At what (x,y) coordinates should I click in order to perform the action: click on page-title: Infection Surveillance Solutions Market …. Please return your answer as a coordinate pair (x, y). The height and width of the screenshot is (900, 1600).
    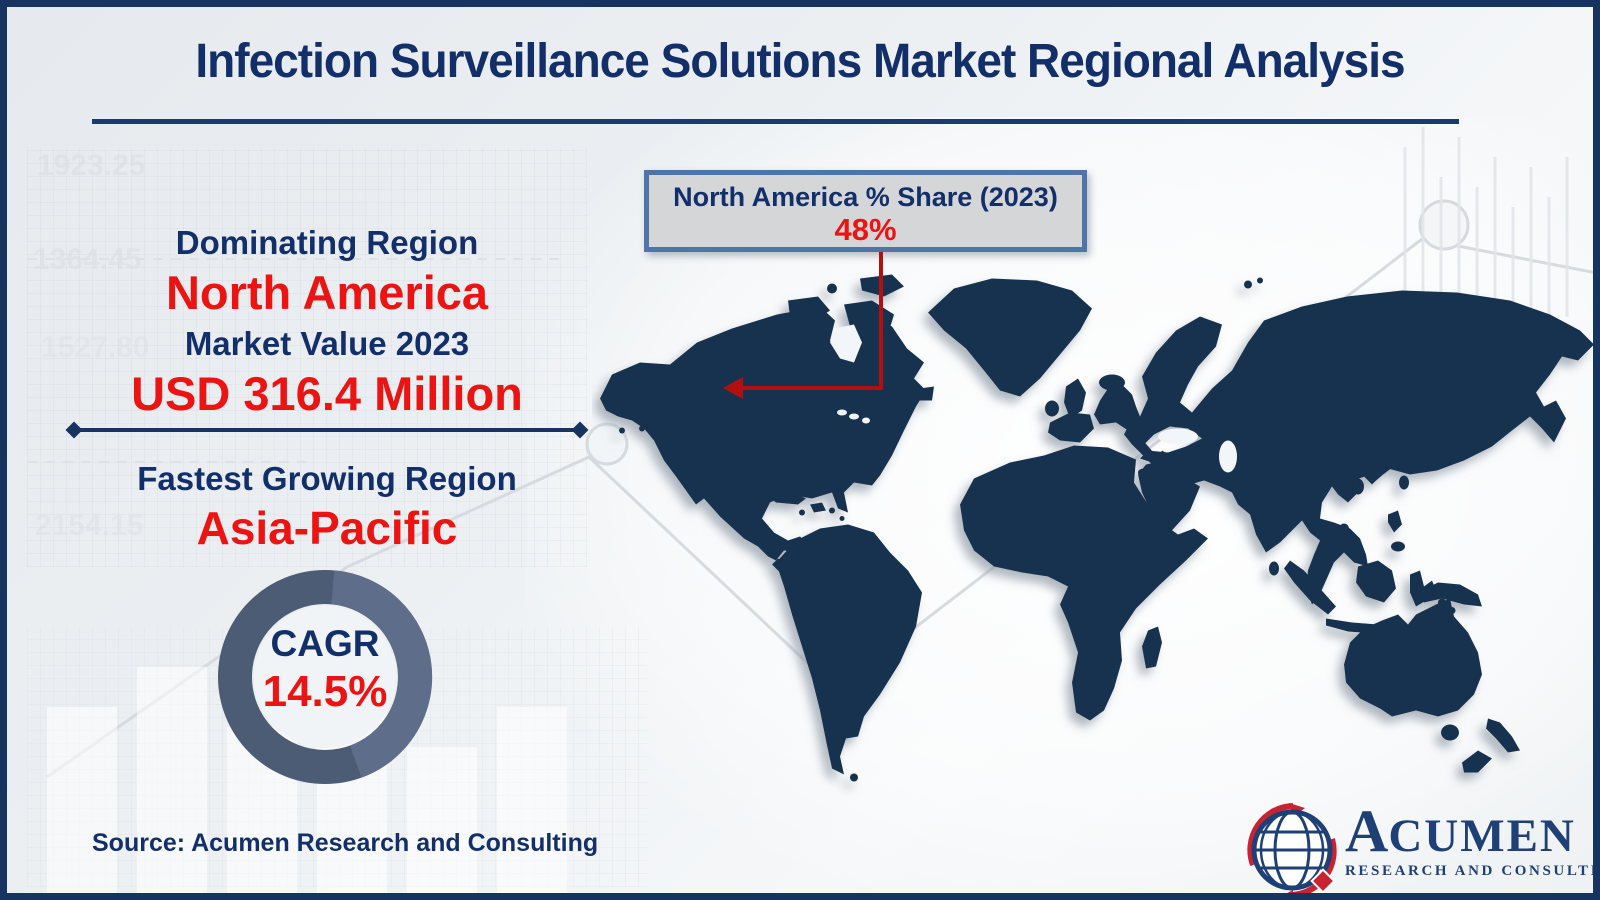
    Looking at the image, I should click on (800, 60).